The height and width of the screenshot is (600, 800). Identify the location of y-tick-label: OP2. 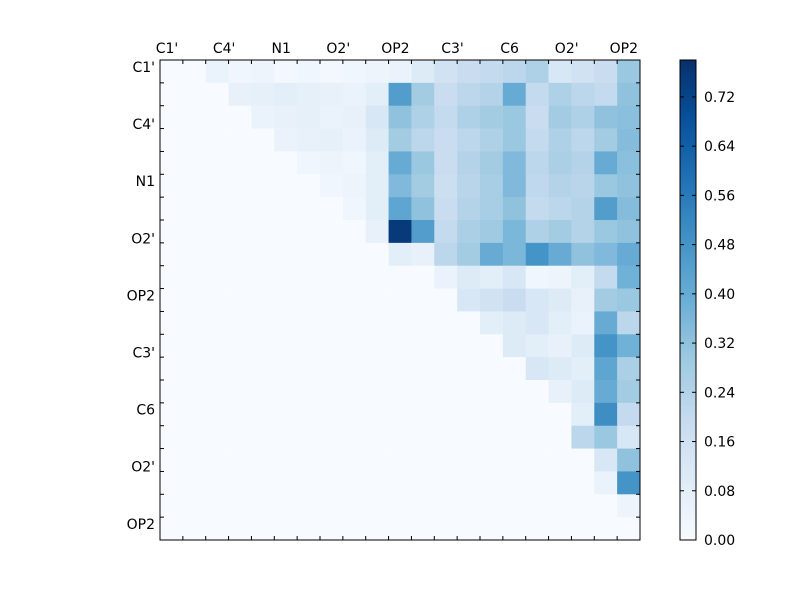
(141, 296).